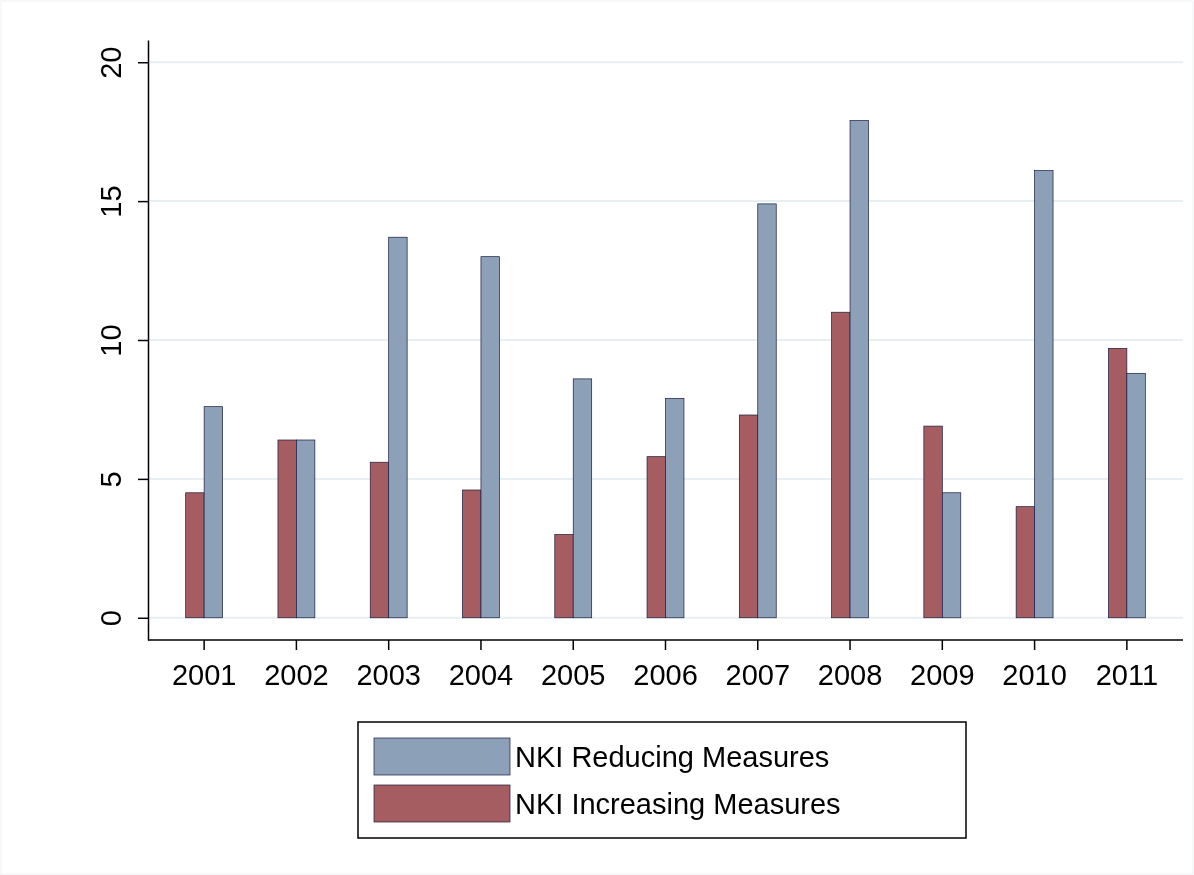 Image resolution: width=1194 pixels, height=875 pixels. What do you see at coordinates (665, 674) in the screenshot?
I see `x-tick-label: 2006` at bounding box center [665, 674].